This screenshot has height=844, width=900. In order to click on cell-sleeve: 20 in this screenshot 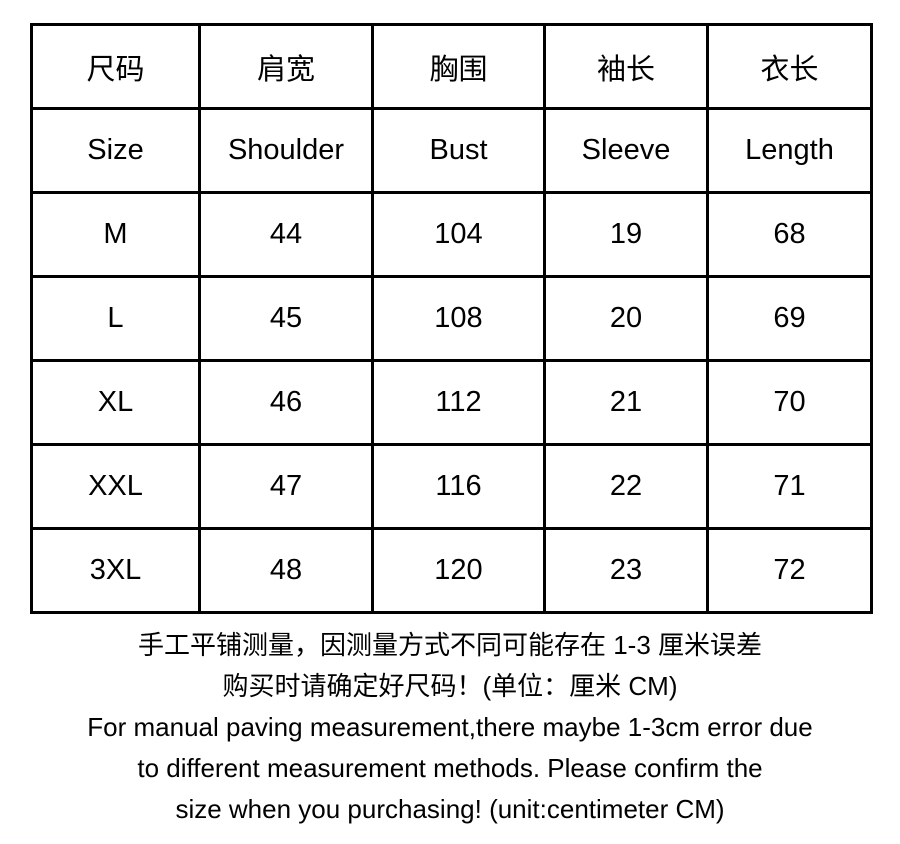, I will do `click(626, 318)`.